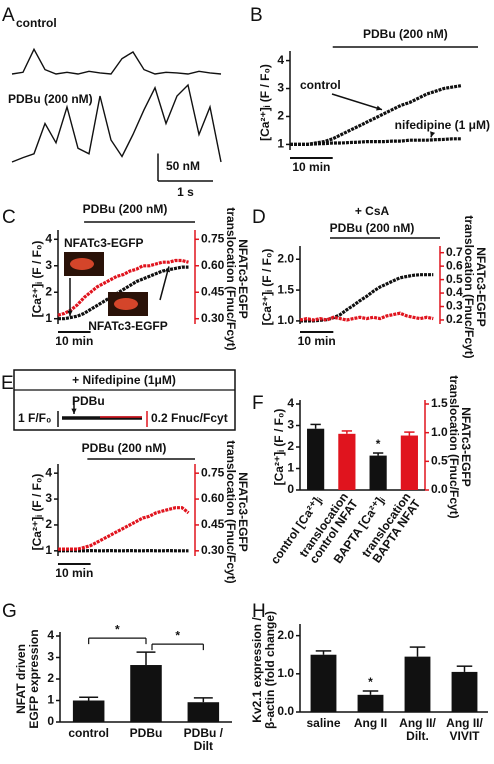  I want to click on series-label: nifedipine (1 μM), so click(442, 125).